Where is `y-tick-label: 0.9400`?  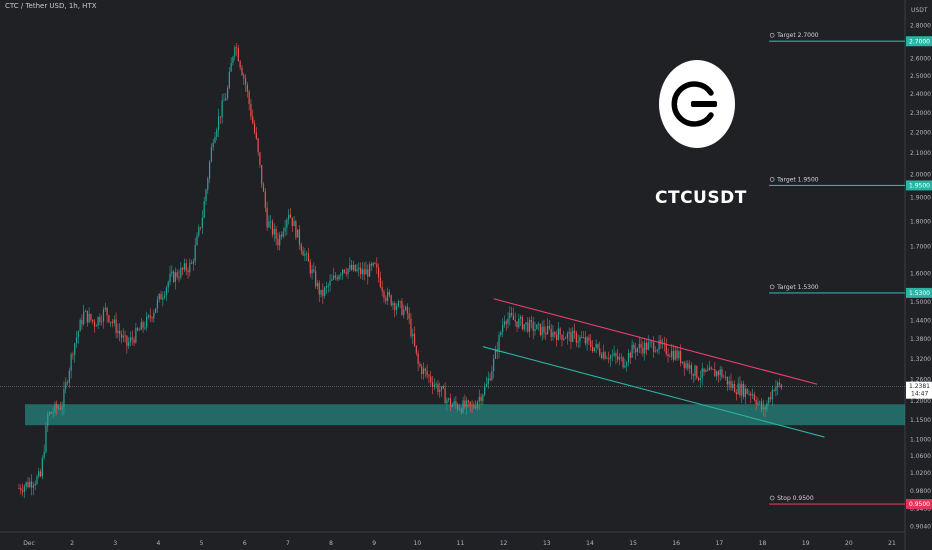 y-tick-label: 0.9400 is located at coordinates (920, 509).